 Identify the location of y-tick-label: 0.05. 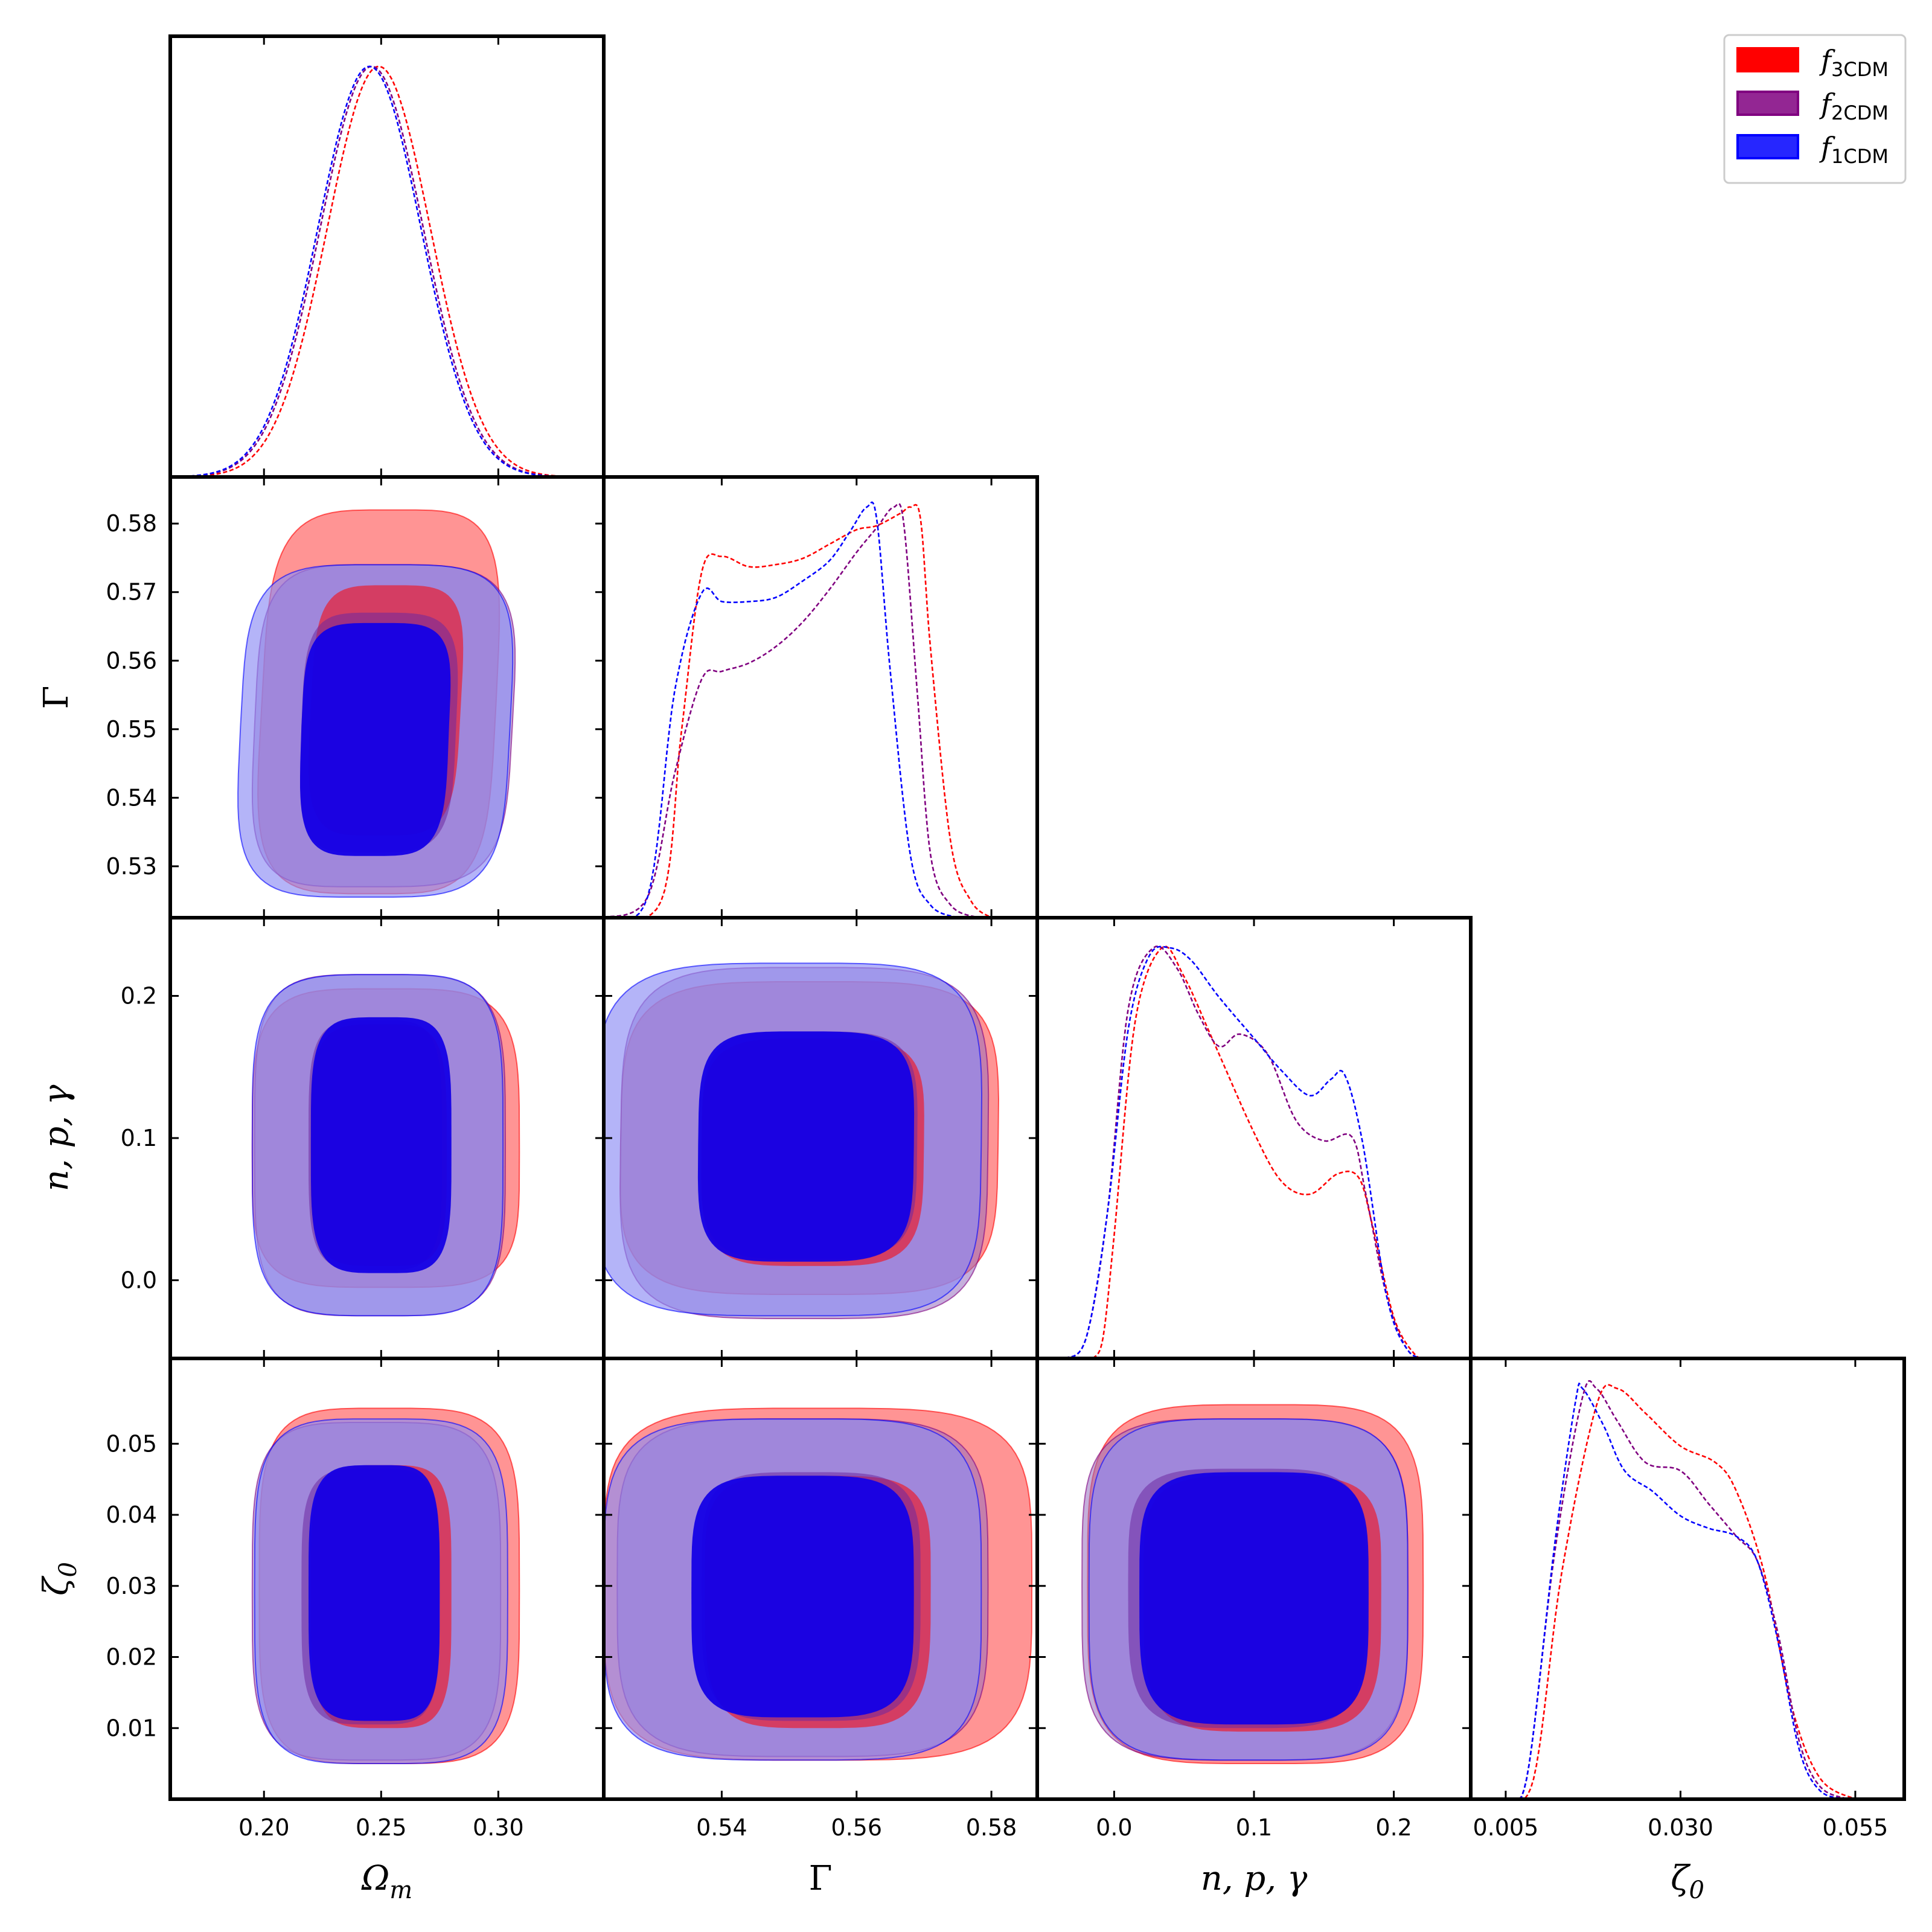
(132, 1444).